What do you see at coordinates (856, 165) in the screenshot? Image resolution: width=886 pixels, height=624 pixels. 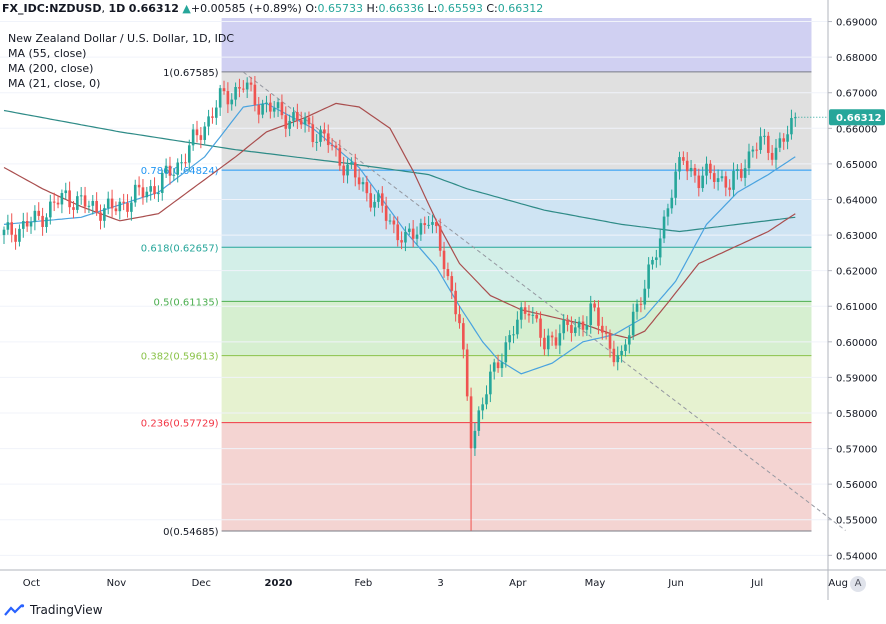 I see `price-tick-label: 0.65000` at bounding box center [856, 165].